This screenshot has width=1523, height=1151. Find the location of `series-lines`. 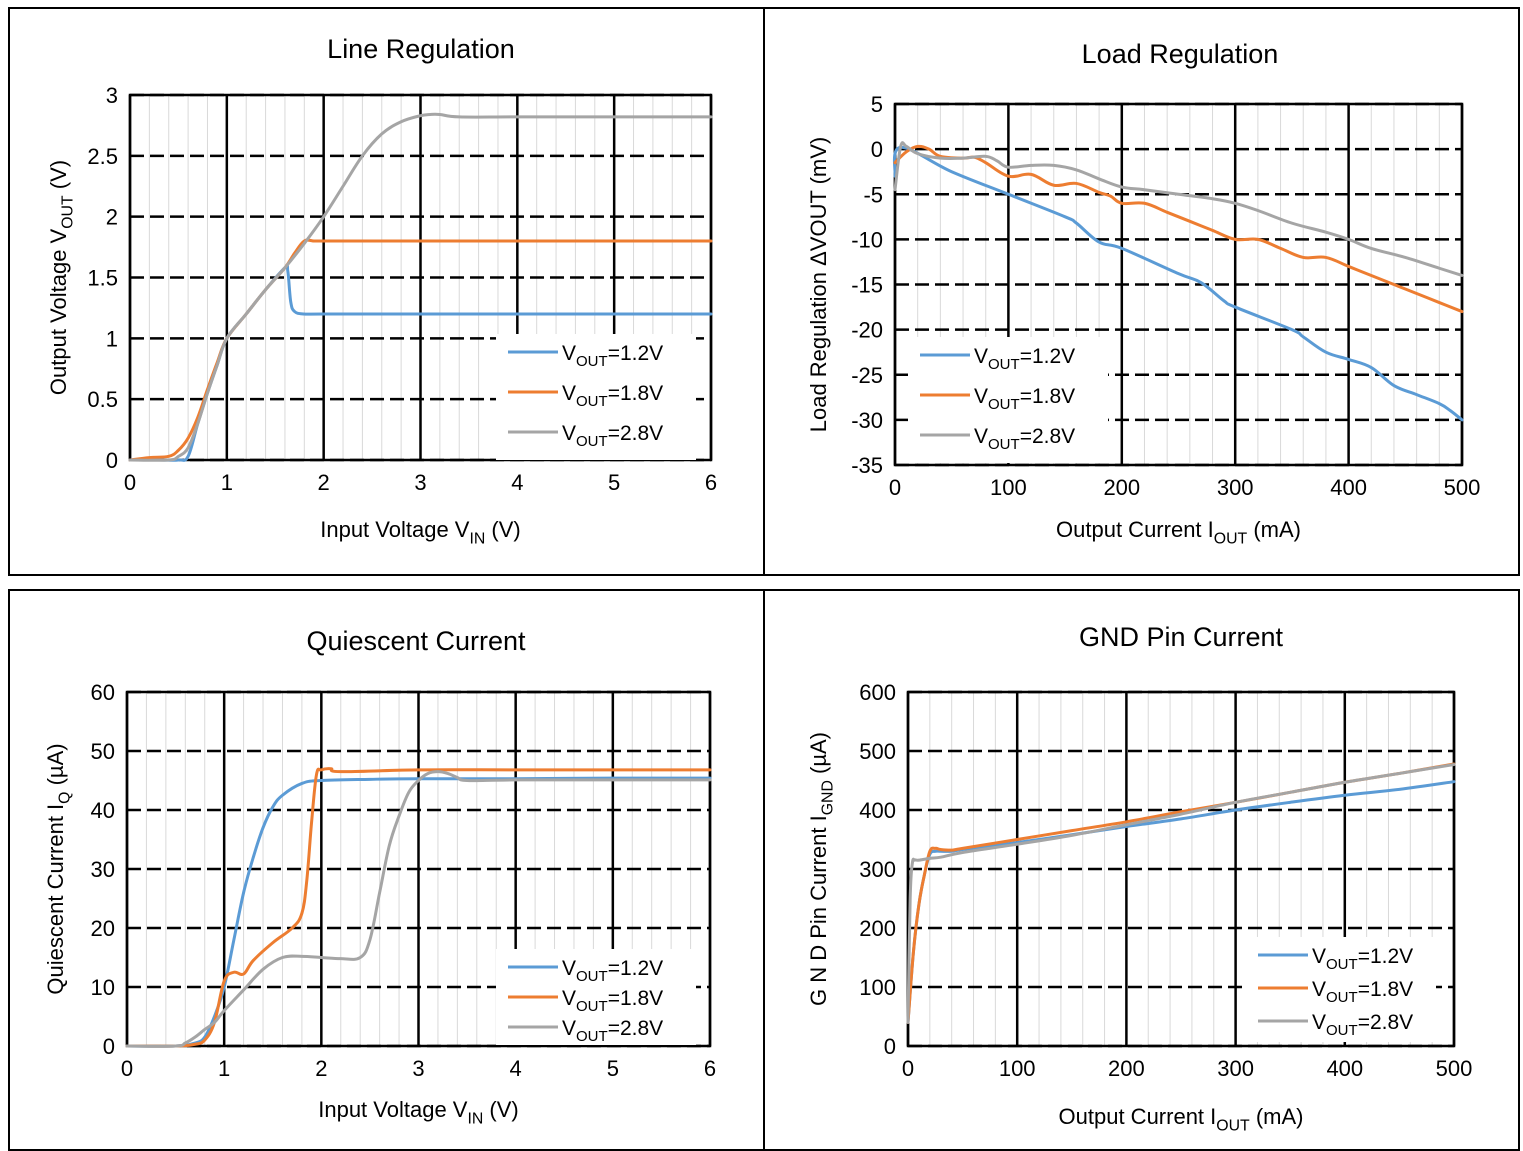

series-lines is located at coordinates (420, 287).